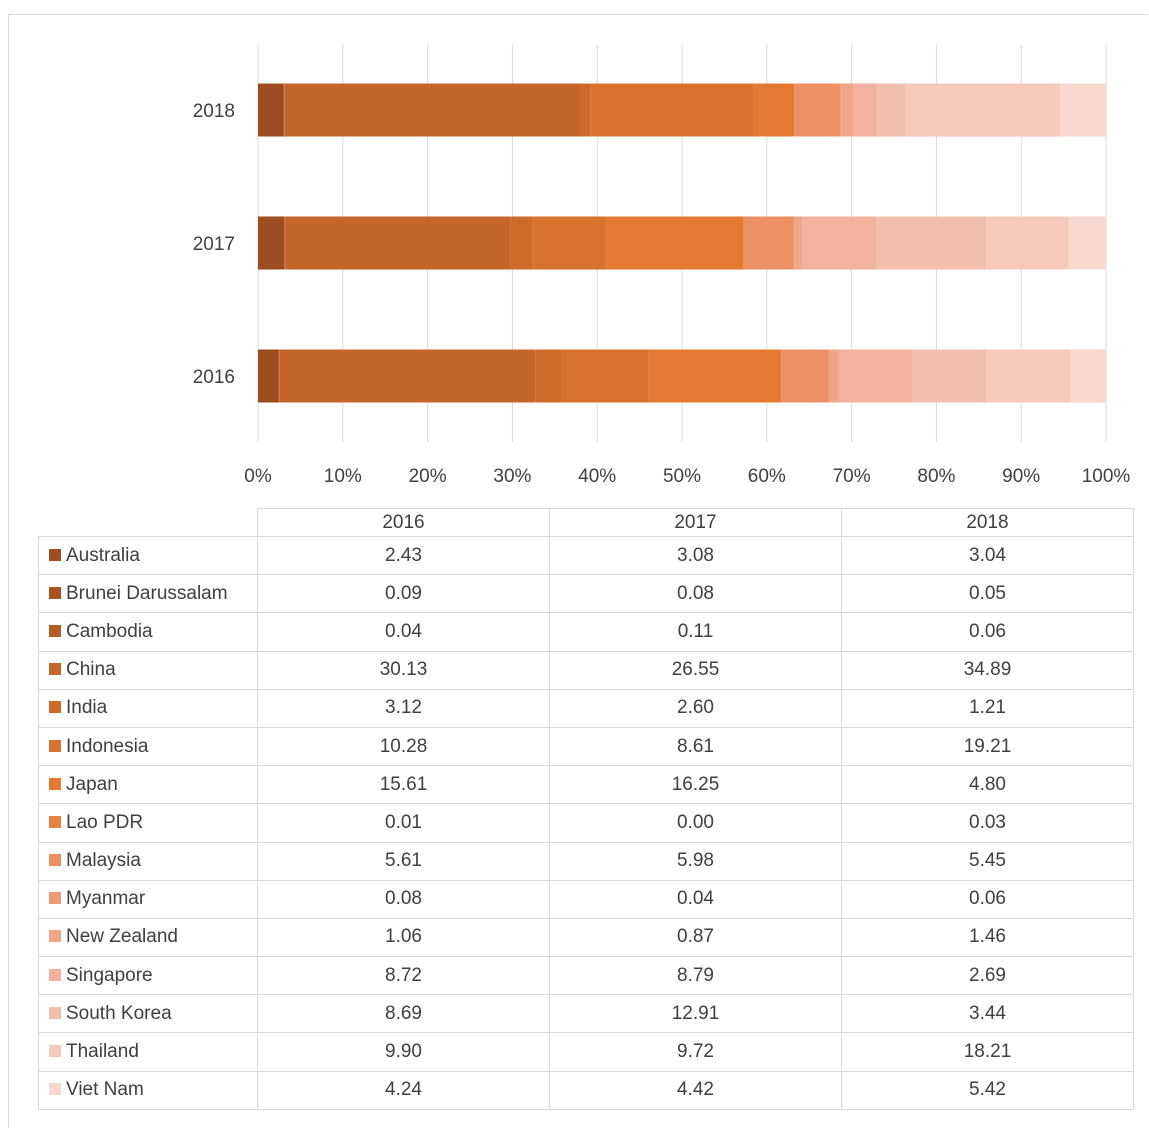 The width and height of the screenshot is (1149, 1131). I want to click on table-row: India 3.12 2.60 1.21, so click(586, 708).